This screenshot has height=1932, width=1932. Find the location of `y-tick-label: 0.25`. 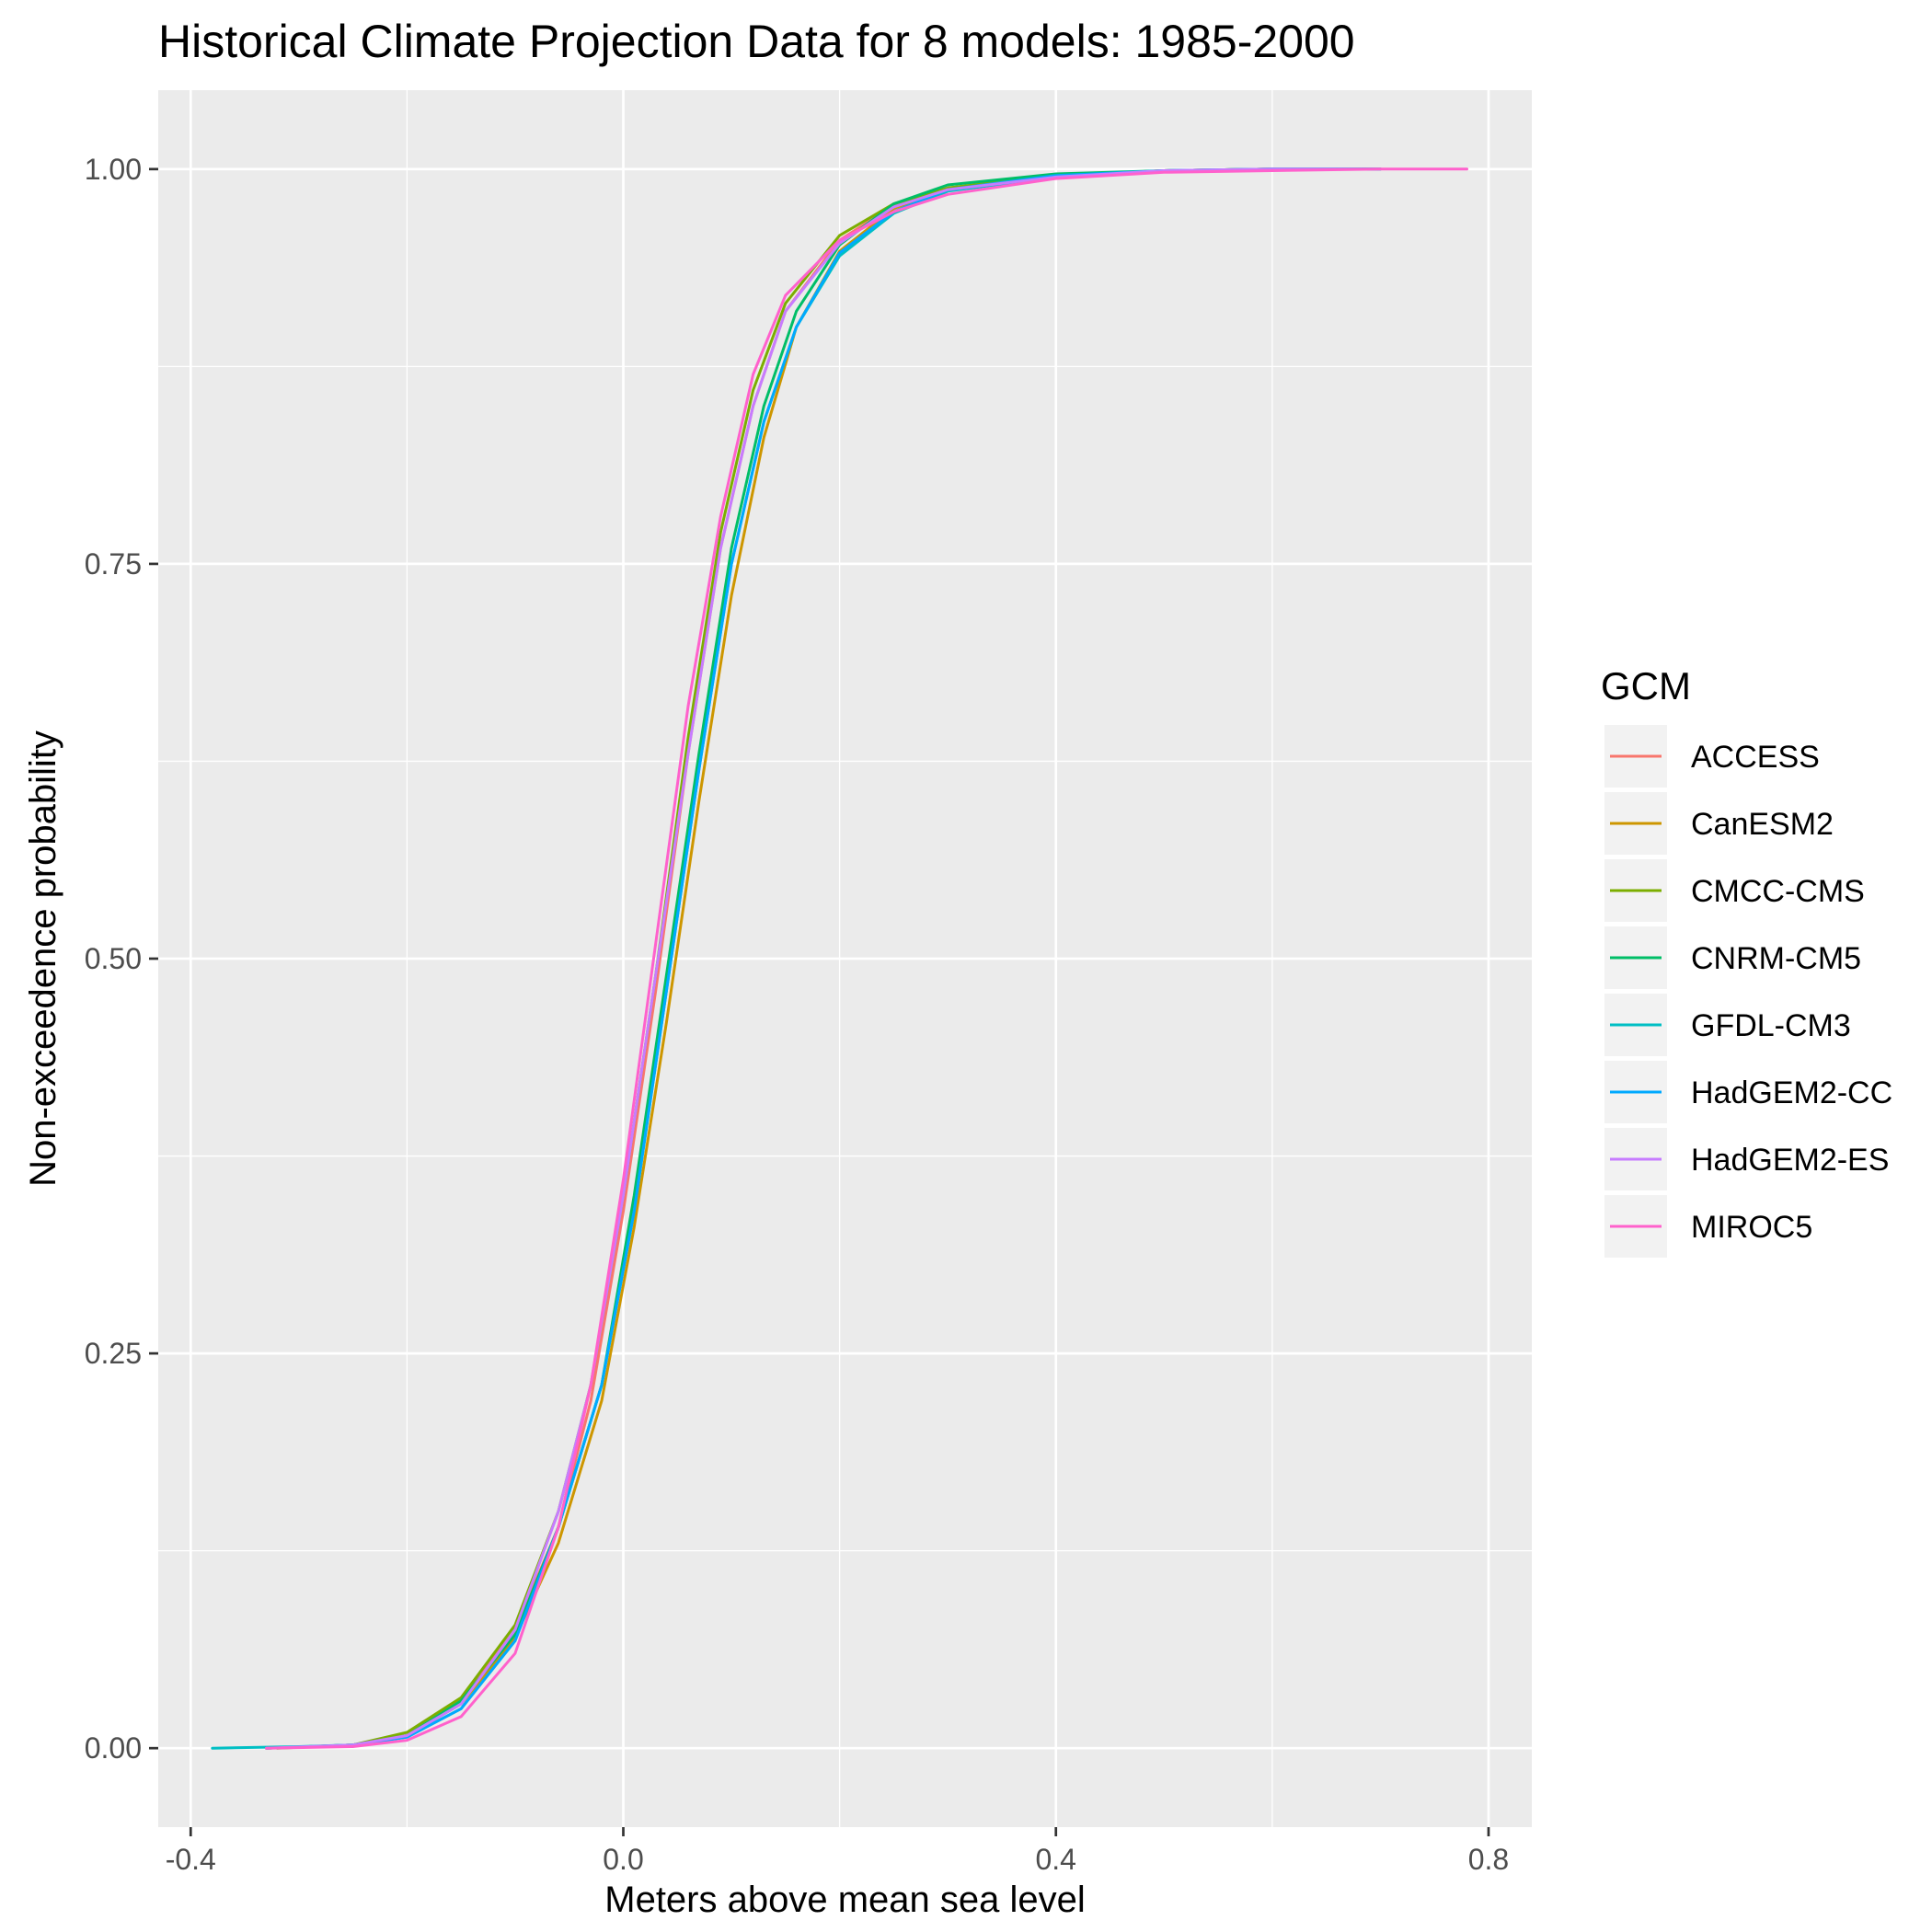

y-tick-label: 0.25 is located at coordinates (113, 1353).